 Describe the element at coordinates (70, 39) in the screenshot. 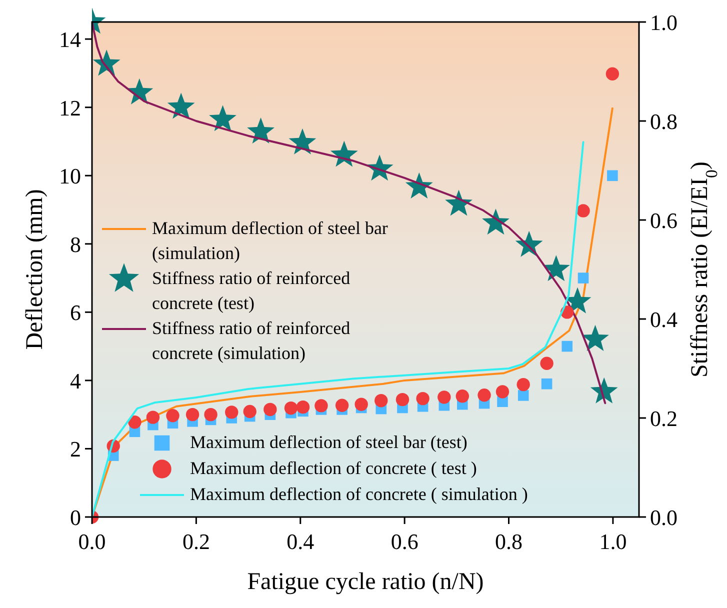

I see `y-tick-label: 14` at that location.